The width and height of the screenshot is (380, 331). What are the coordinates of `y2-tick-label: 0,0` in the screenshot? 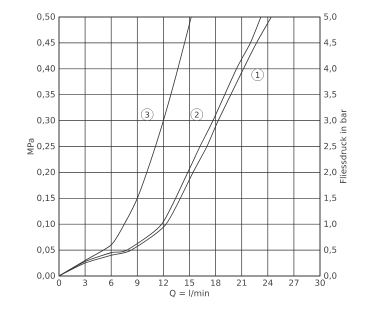 It's located at (330, 276).